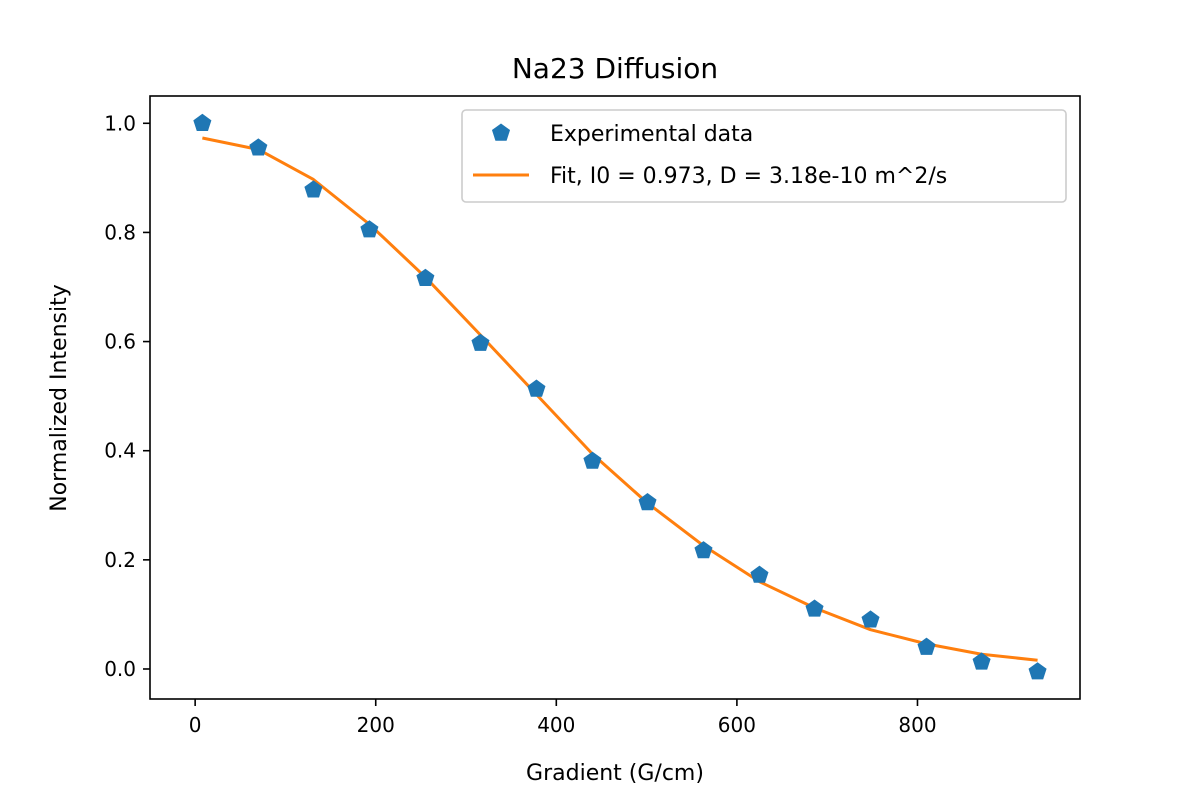 The height and width of the screenshot is (800, 1200). I want to click on x-tick-label: 800, so click(917, 725).